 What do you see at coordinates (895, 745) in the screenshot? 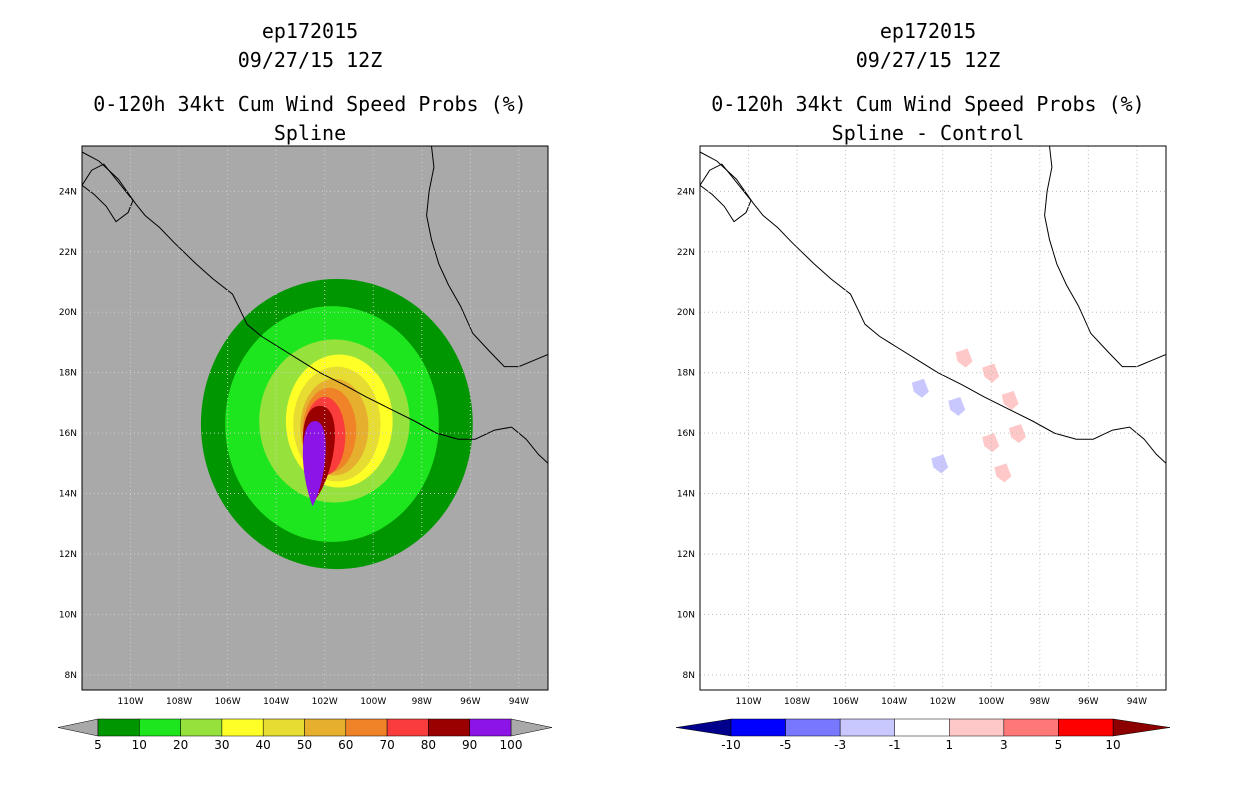
I see `colorbar-label: -1` at bounding box center [895, 745].